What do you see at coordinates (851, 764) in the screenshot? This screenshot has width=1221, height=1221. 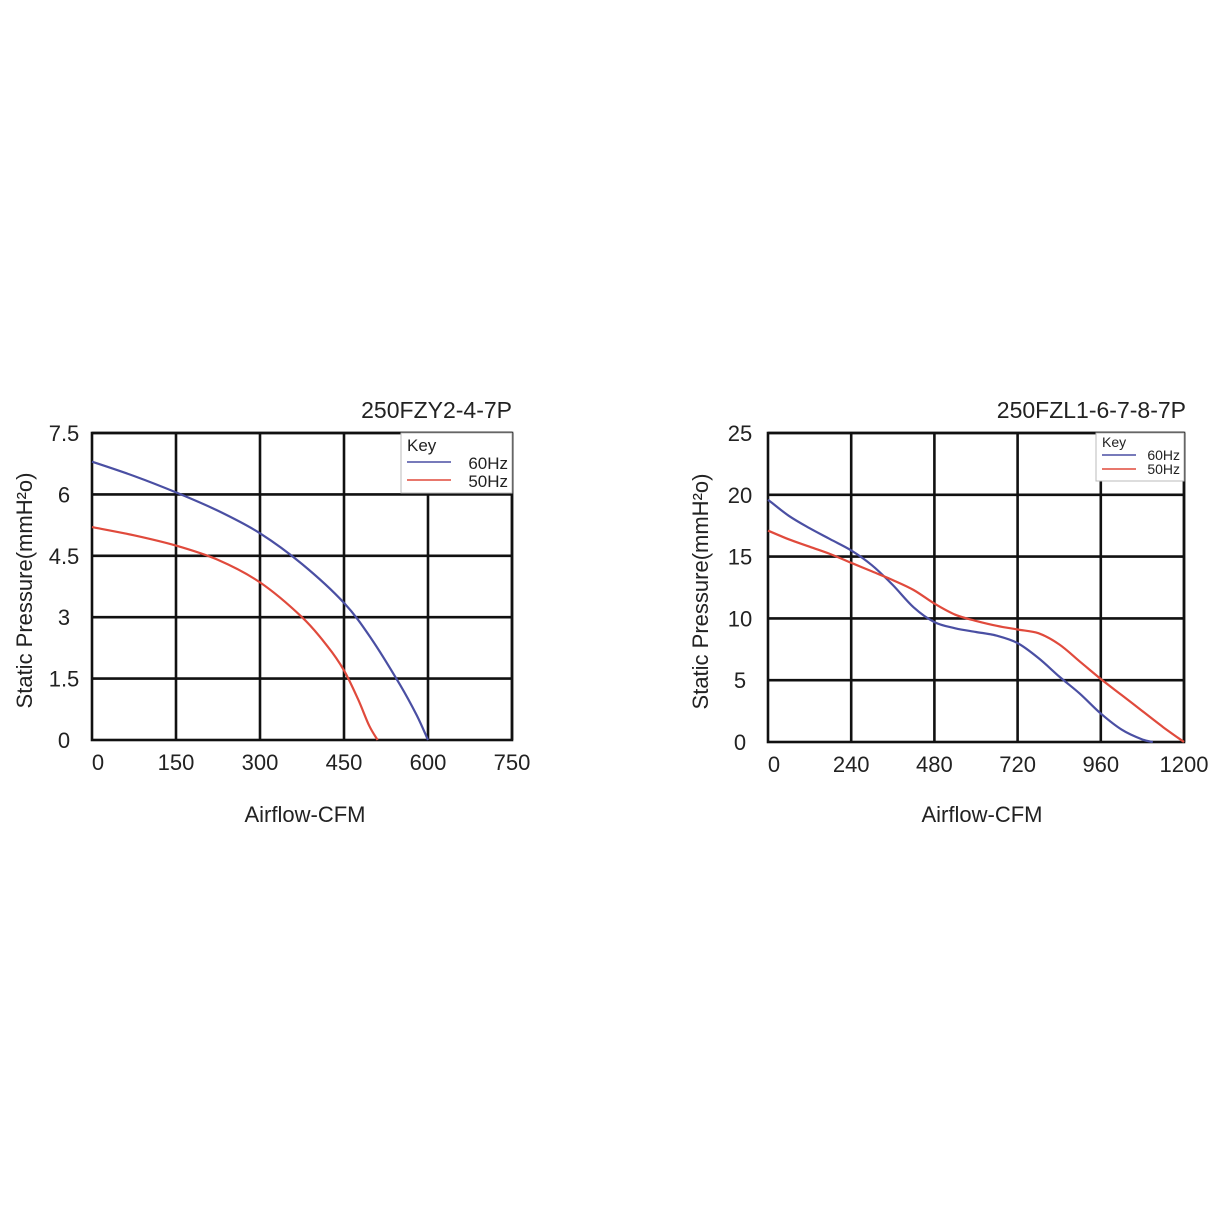 I see `x-tick-label: 240` at bounding box center [851, 764].